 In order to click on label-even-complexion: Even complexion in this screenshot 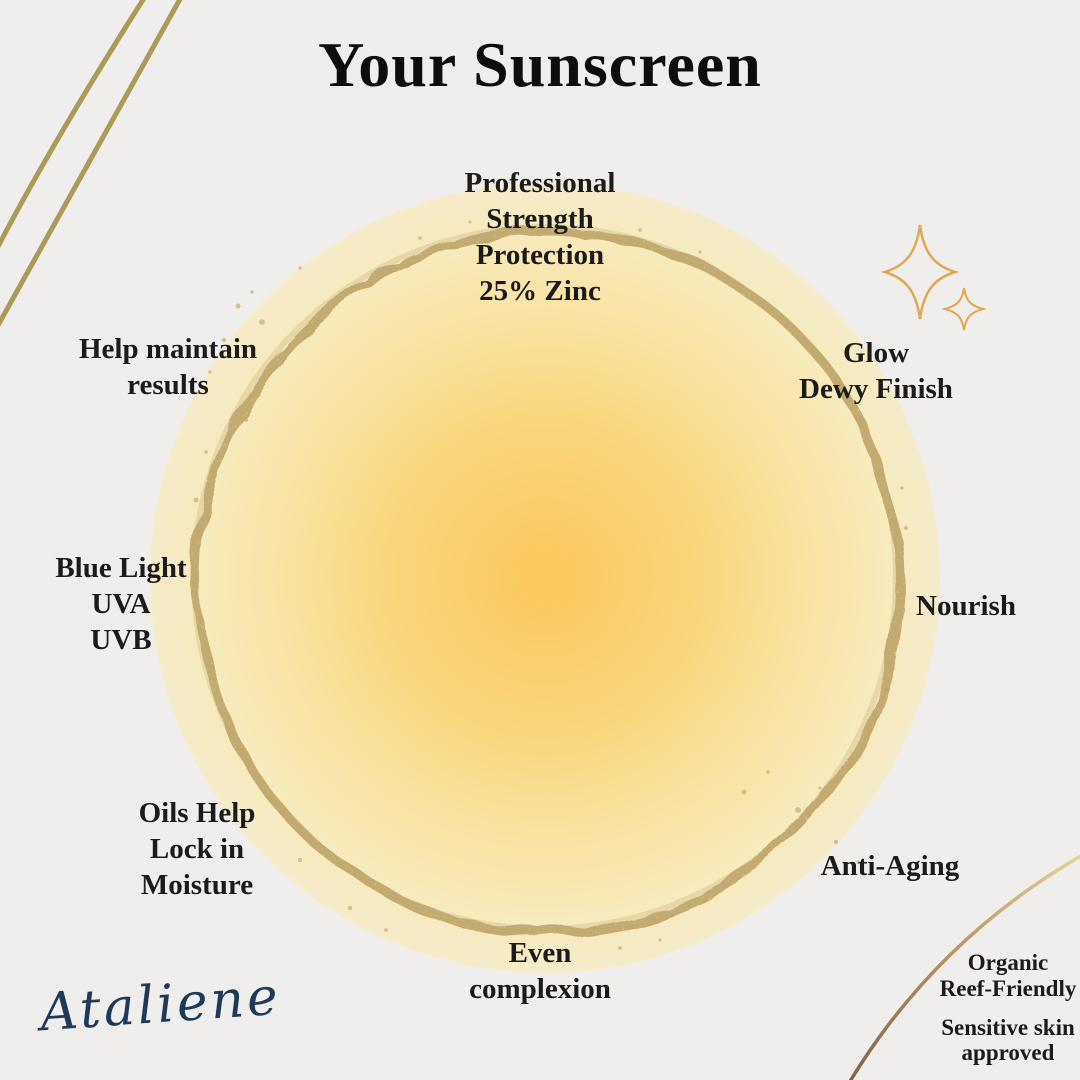, I will do `click(540, 972)`.